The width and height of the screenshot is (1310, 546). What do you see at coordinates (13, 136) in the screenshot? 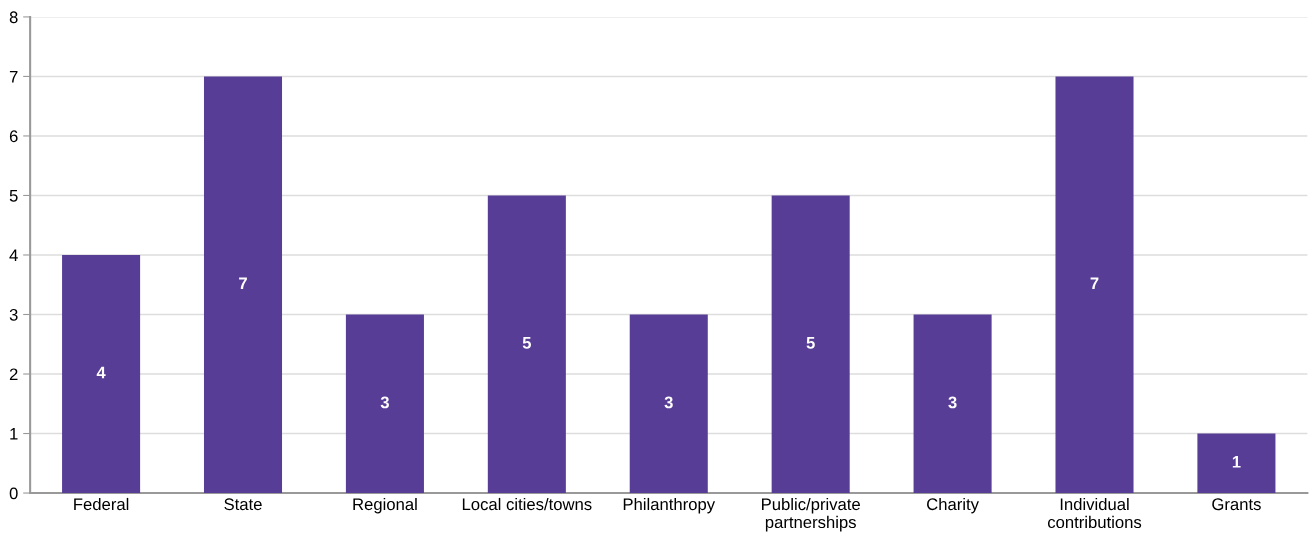
I see `y-tick-label: 6` at bounding box center [13, 136].